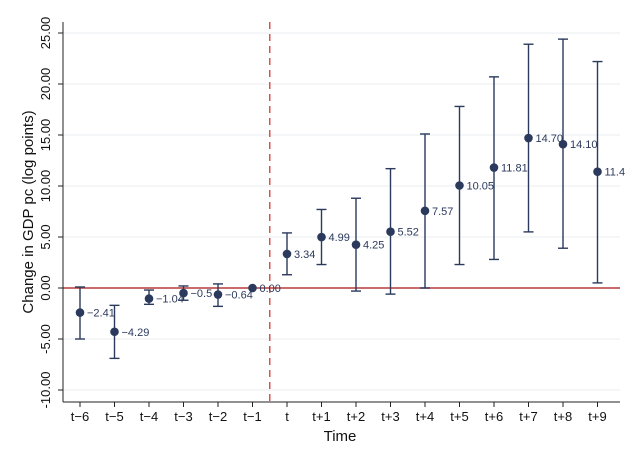  What do you see at coordinates (615, 173) in the screenshot?
I see `value-label: 11.4` at bounding box center [615, 173].